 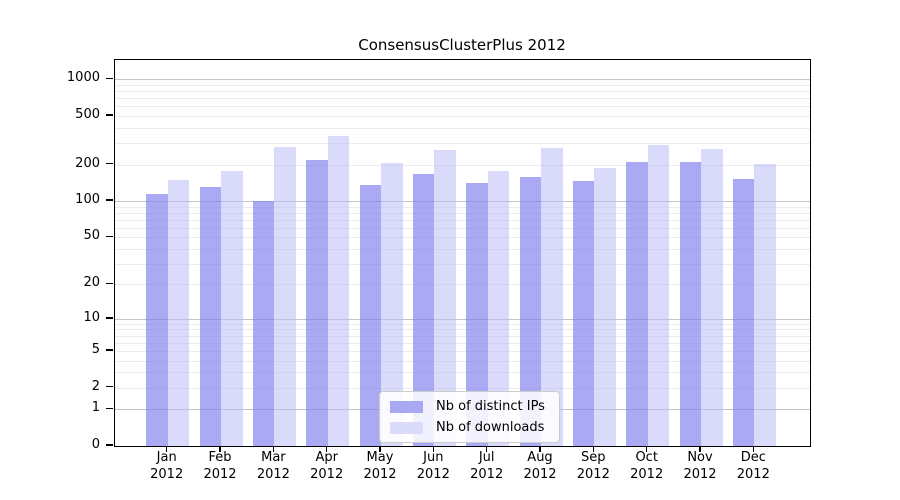 What do you see at coordinates (646, 457) in the screenshot?
I see `x-tick-month: Oct` at bounding box center [646, 457].